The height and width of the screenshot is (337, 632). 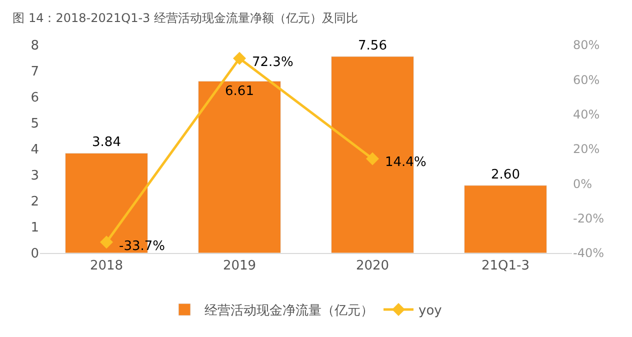 I want to click on y-tick-label: 8, so click(x=34, y=46).